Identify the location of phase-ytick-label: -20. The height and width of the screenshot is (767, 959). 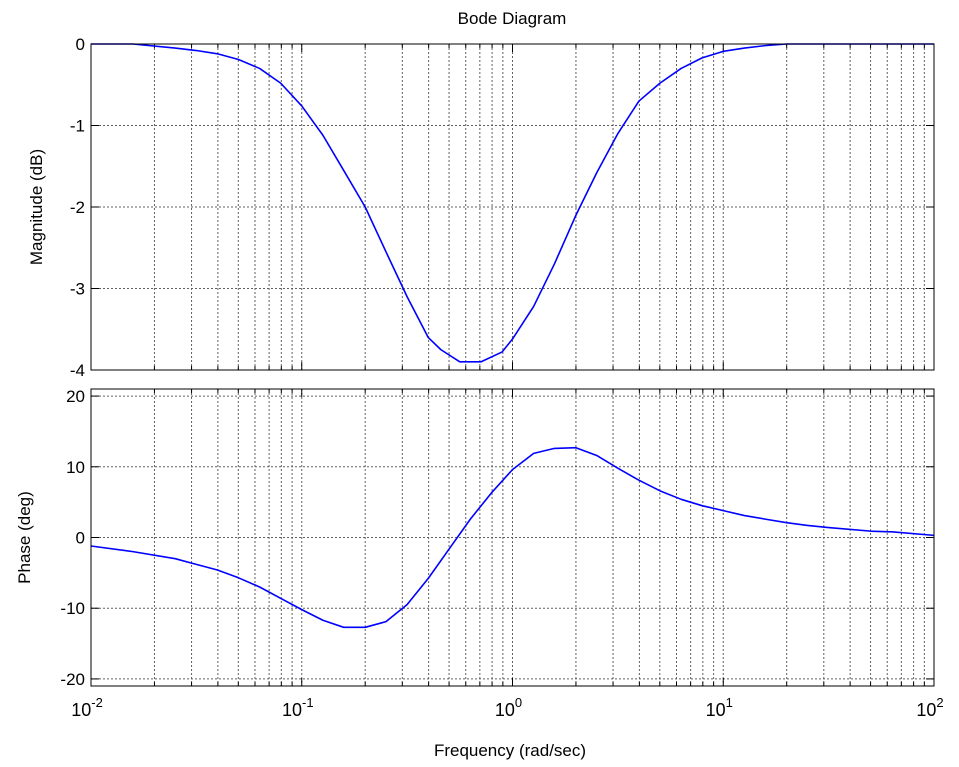
(72, 679).